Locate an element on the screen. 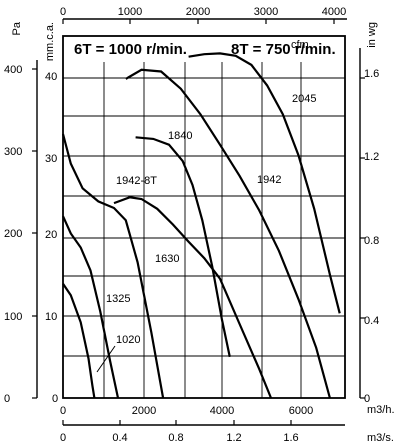 The height and width of the screenshot is (448, 400). mmca-tick: 30 is located at coordinates (51, 159).